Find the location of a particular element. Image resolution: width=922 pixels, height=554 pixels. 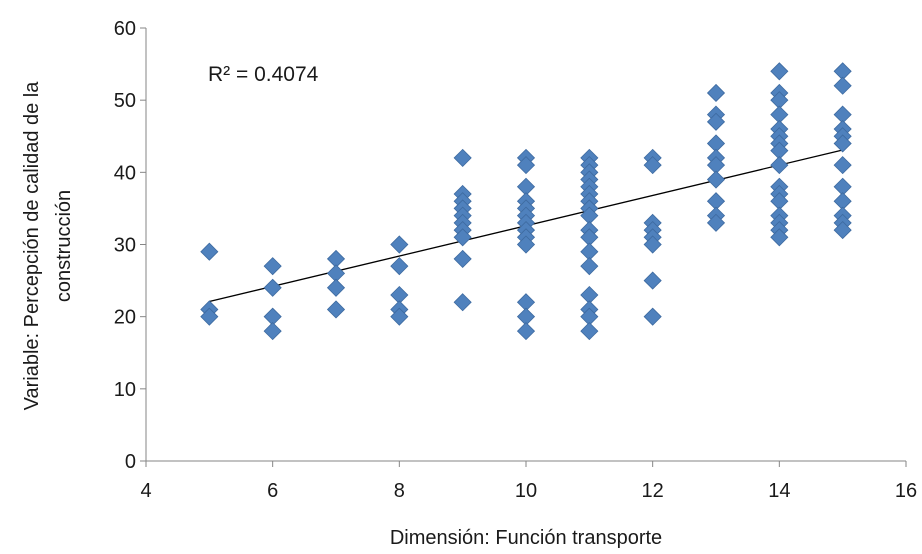

y-tick-label: 20 is located at coordinates (125, 318).